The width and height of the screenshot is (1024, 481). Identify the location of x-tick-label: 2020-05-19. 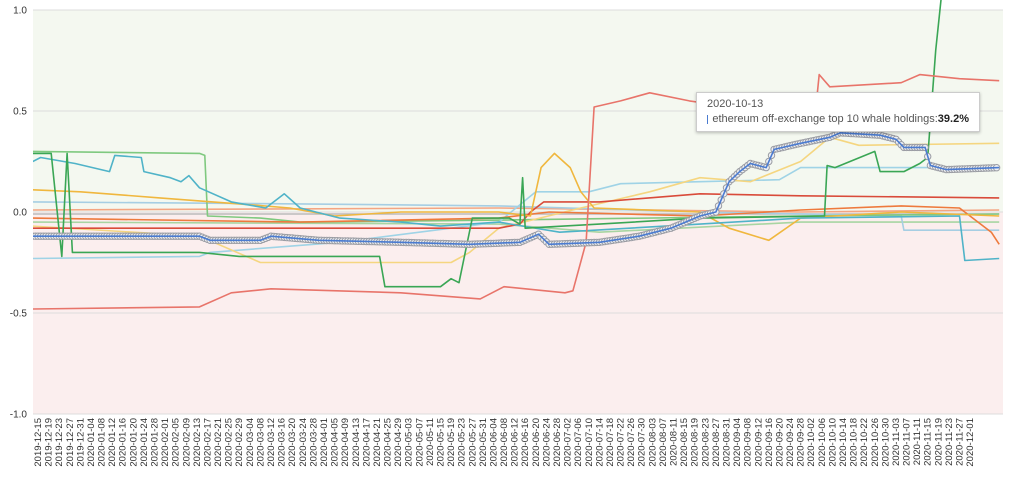
(451, 442).